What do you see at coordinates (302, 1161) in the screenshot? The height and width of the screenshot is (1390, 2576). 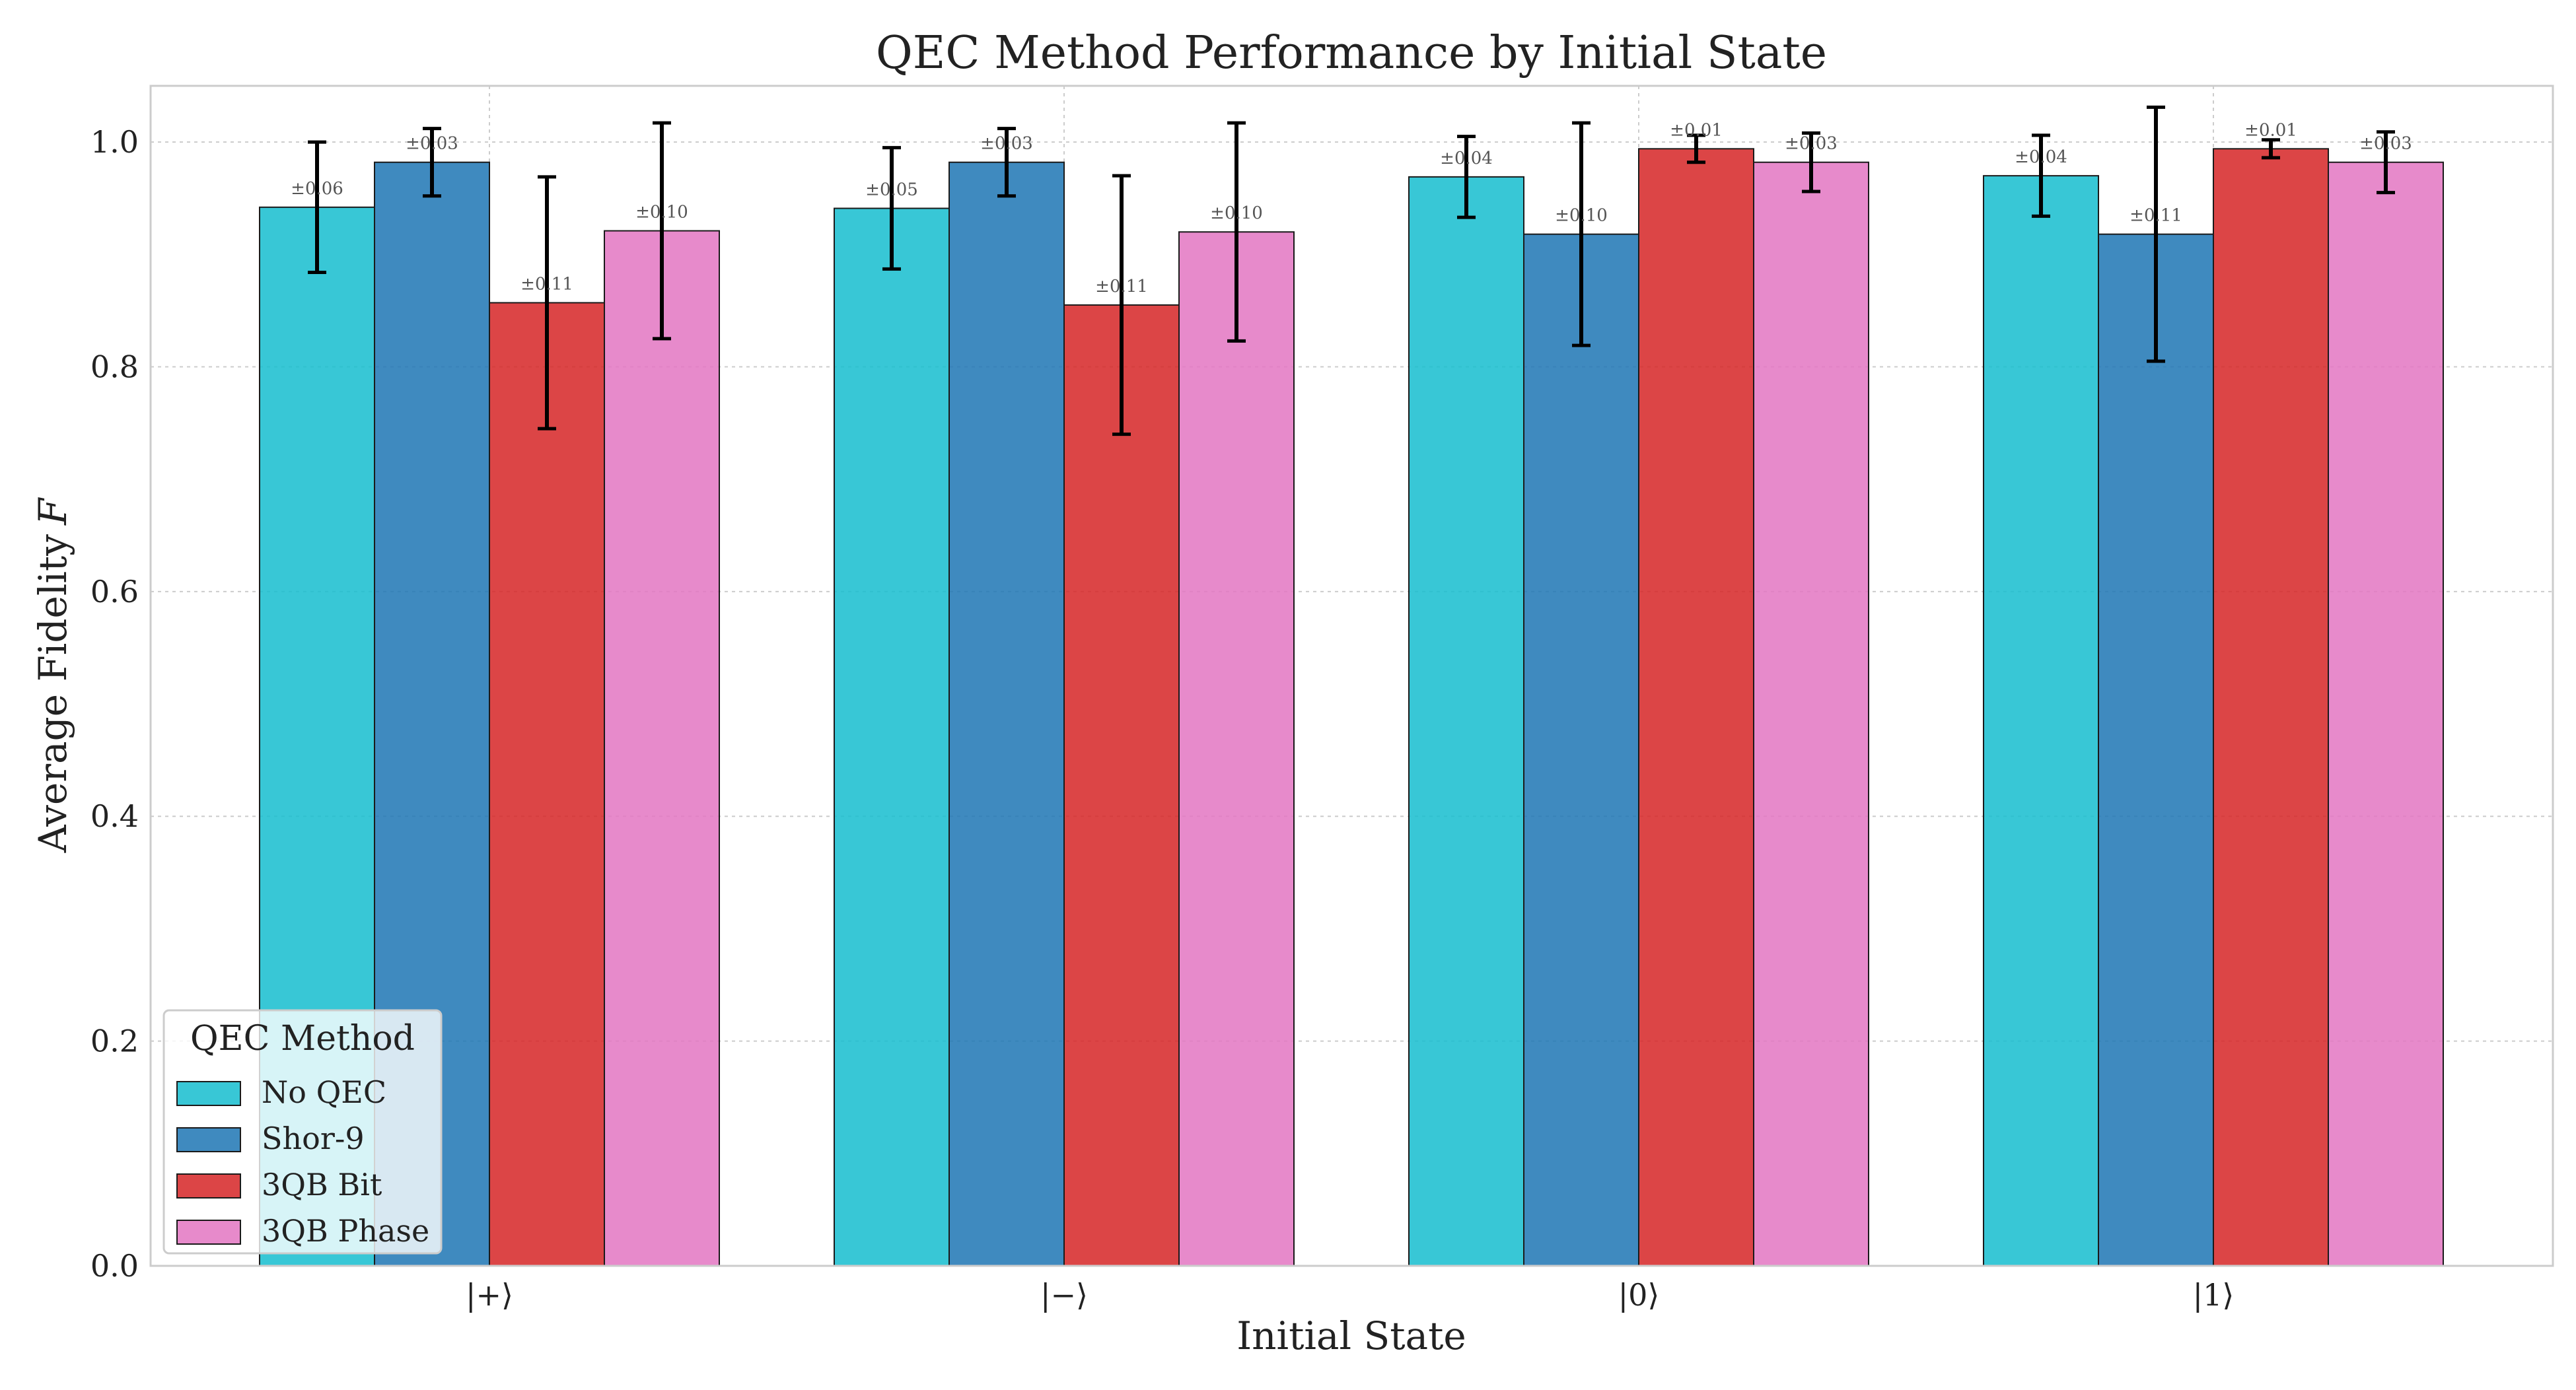 I see `legend-items: No QEC Shor-9 3QB Bit 3QB Phase` at bounding box center [302, 1161].